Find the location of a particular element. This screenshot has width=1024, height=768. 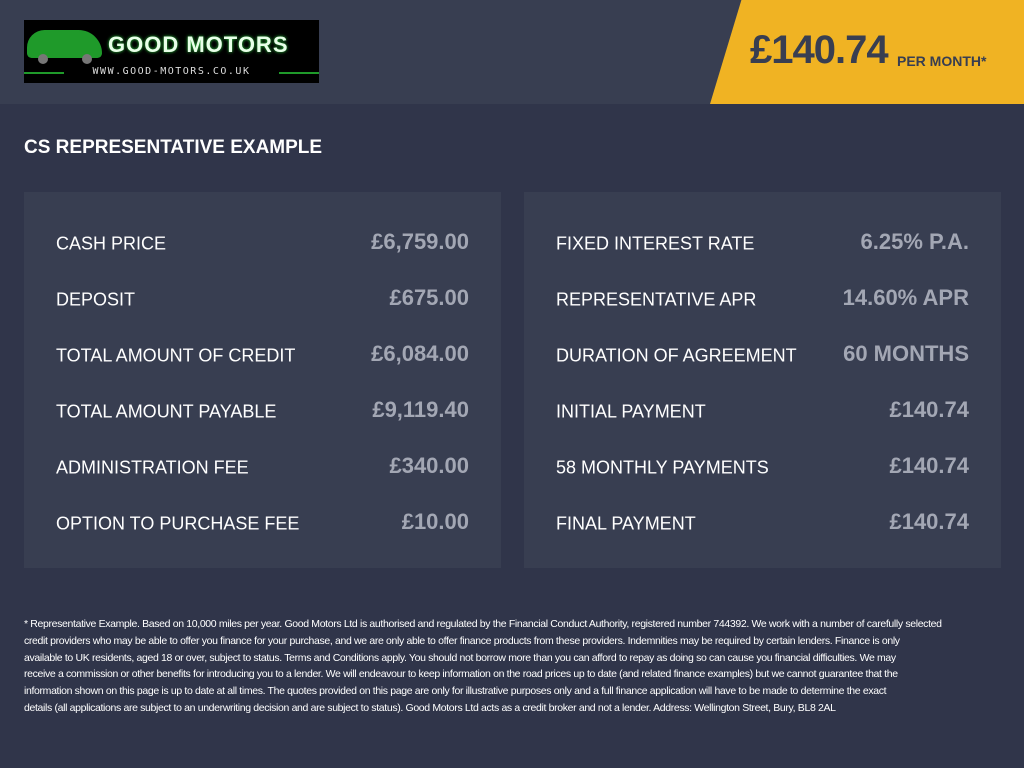

finance-row: TOTAL AMOUNT OF CREDIT £6,084.00 is located at coordinates (262, 344).